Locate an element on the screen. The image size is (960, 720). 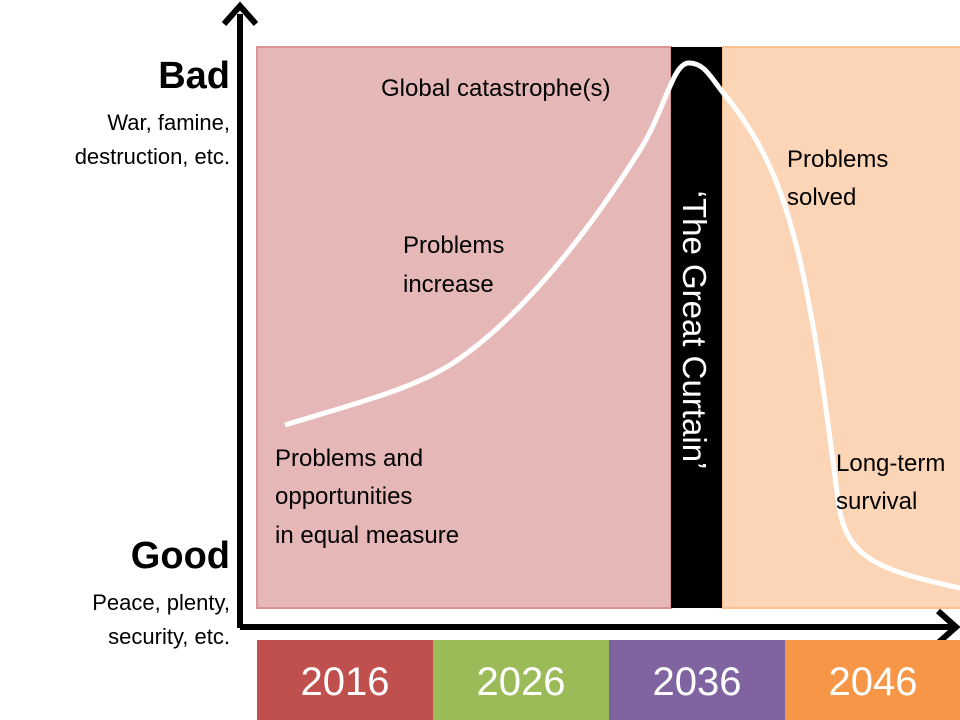
curtain is located at coordinates (696, 327).